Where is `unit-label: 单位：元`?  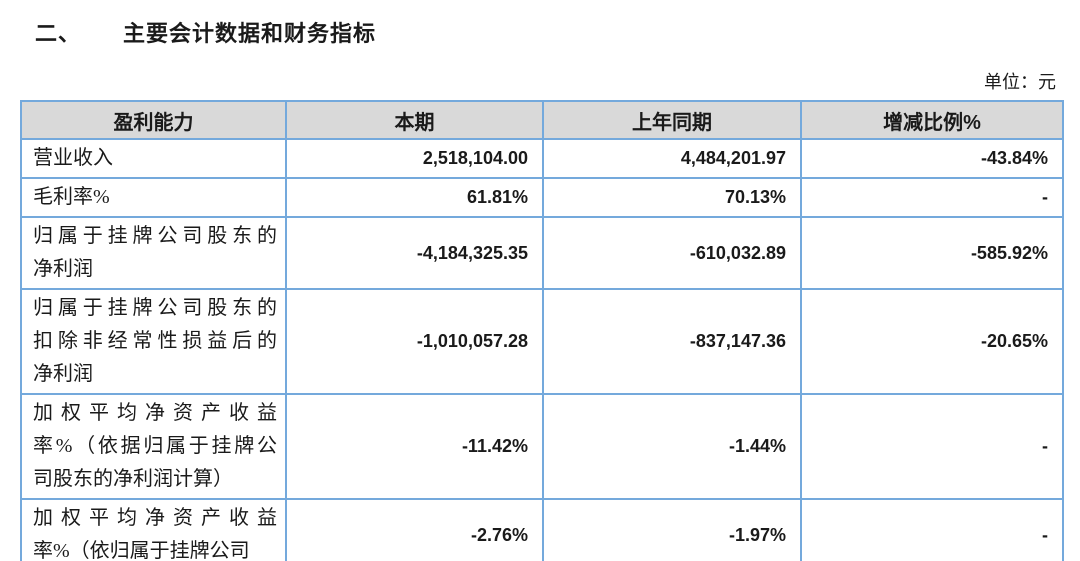 unit-label: 单位：元 is located at coordinates (1020, 82).